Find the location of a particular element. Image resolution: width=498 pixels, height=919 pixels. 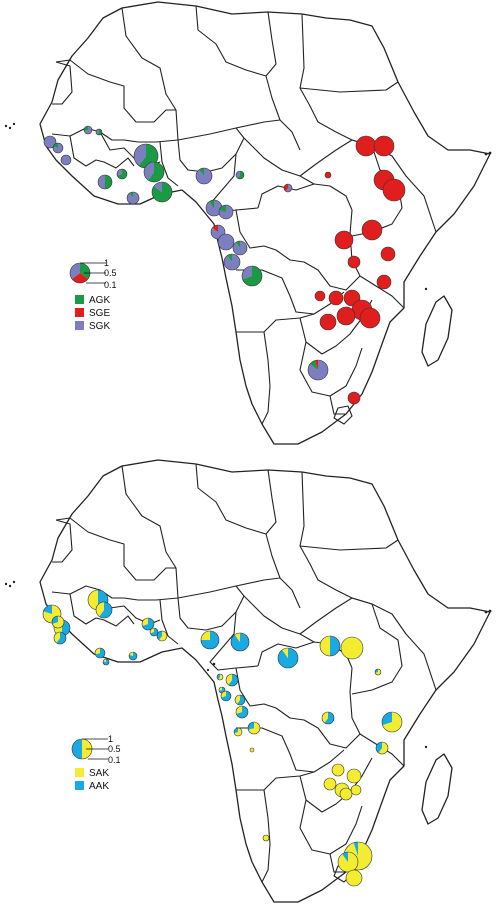

legend-swatch-aak is located at coordinates (79, 785).